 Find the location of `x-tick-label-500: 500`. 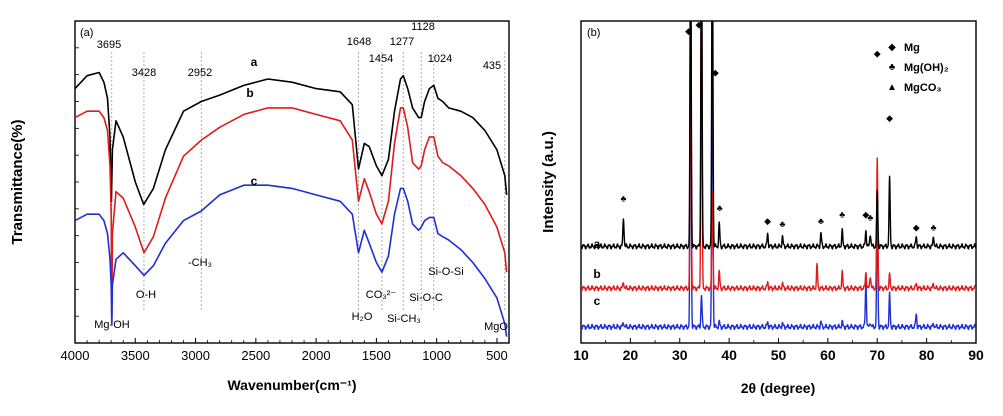

x-tick-label-500: 500 is located at coordinates (497, 355).